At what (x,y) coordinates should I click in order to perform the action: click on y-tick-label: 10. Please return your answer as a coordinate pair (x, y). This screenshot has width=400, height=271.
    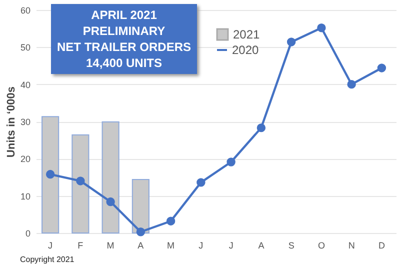
    Looking at the image, I should click on (25, 196).